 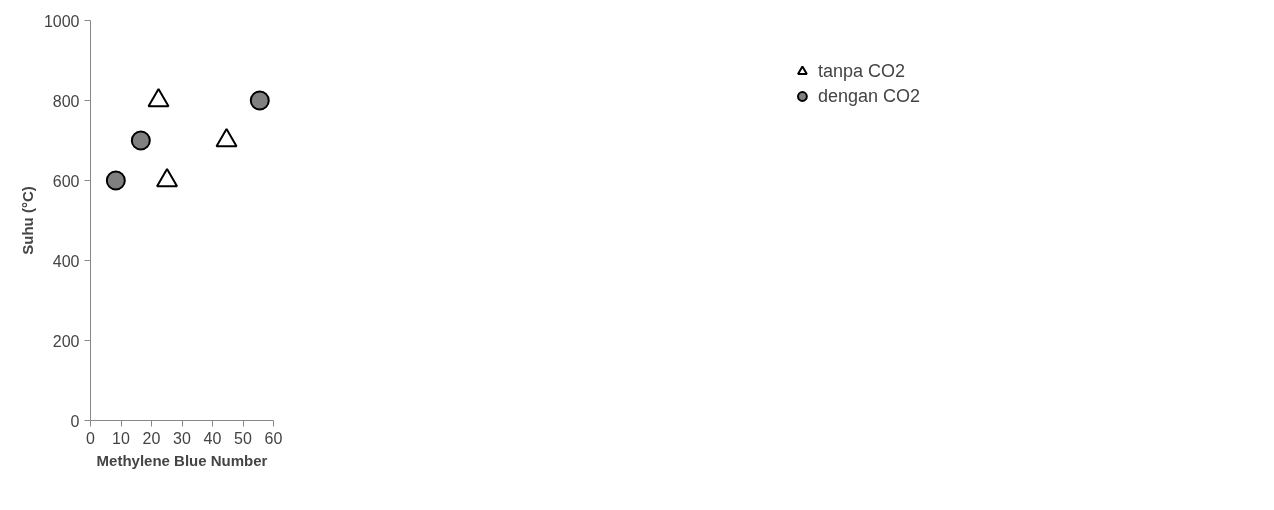 What do you see at coordinates (868, 96) in the screenshot?
I see `legend-label: dengan CO2` at bounding box center [868, 96].